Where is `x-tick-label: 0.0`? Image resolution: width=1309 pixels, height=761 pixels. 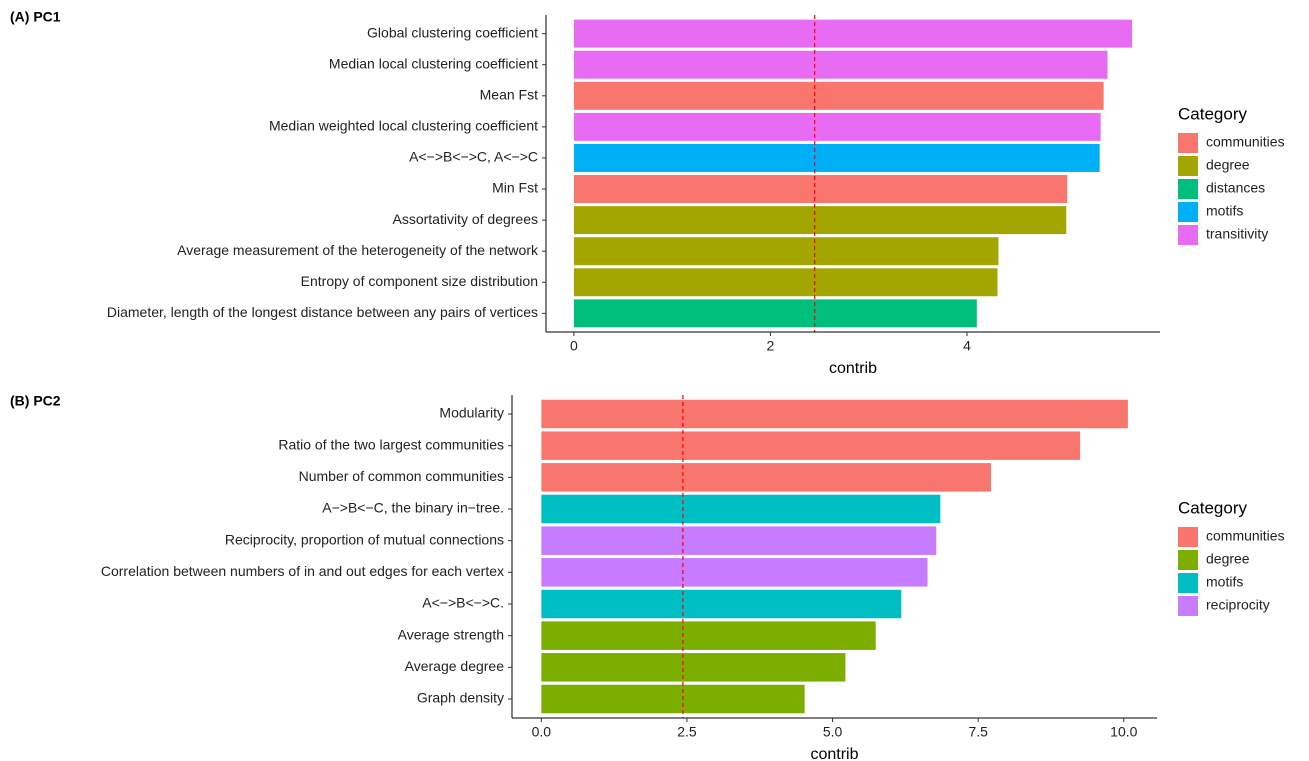
x-tick-label: 0.0 is located at coordinates (542, 732).